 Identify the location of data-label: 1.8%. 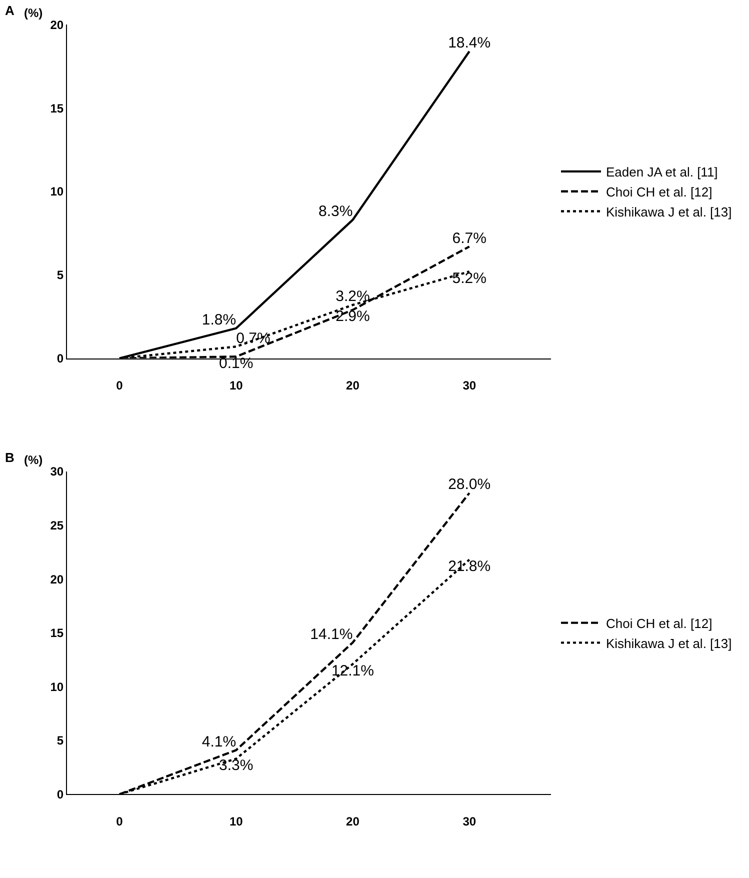
(219, 320).